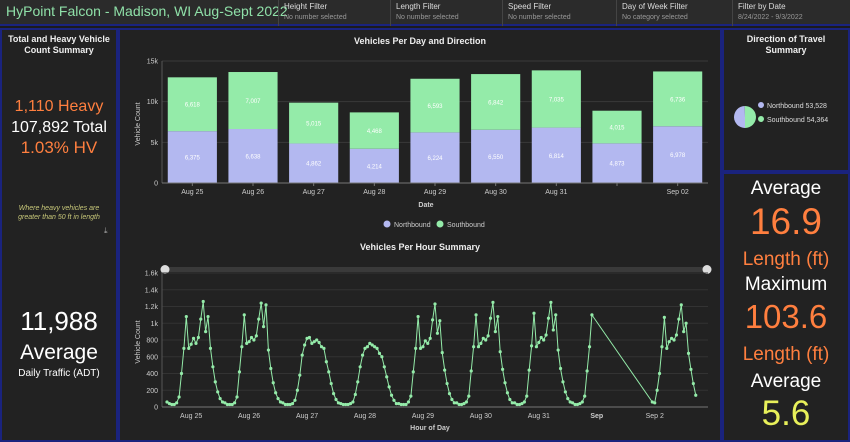 This screenshot has width=850, height=442. I want to click on pie-slice-northbound, so click(739, 117).